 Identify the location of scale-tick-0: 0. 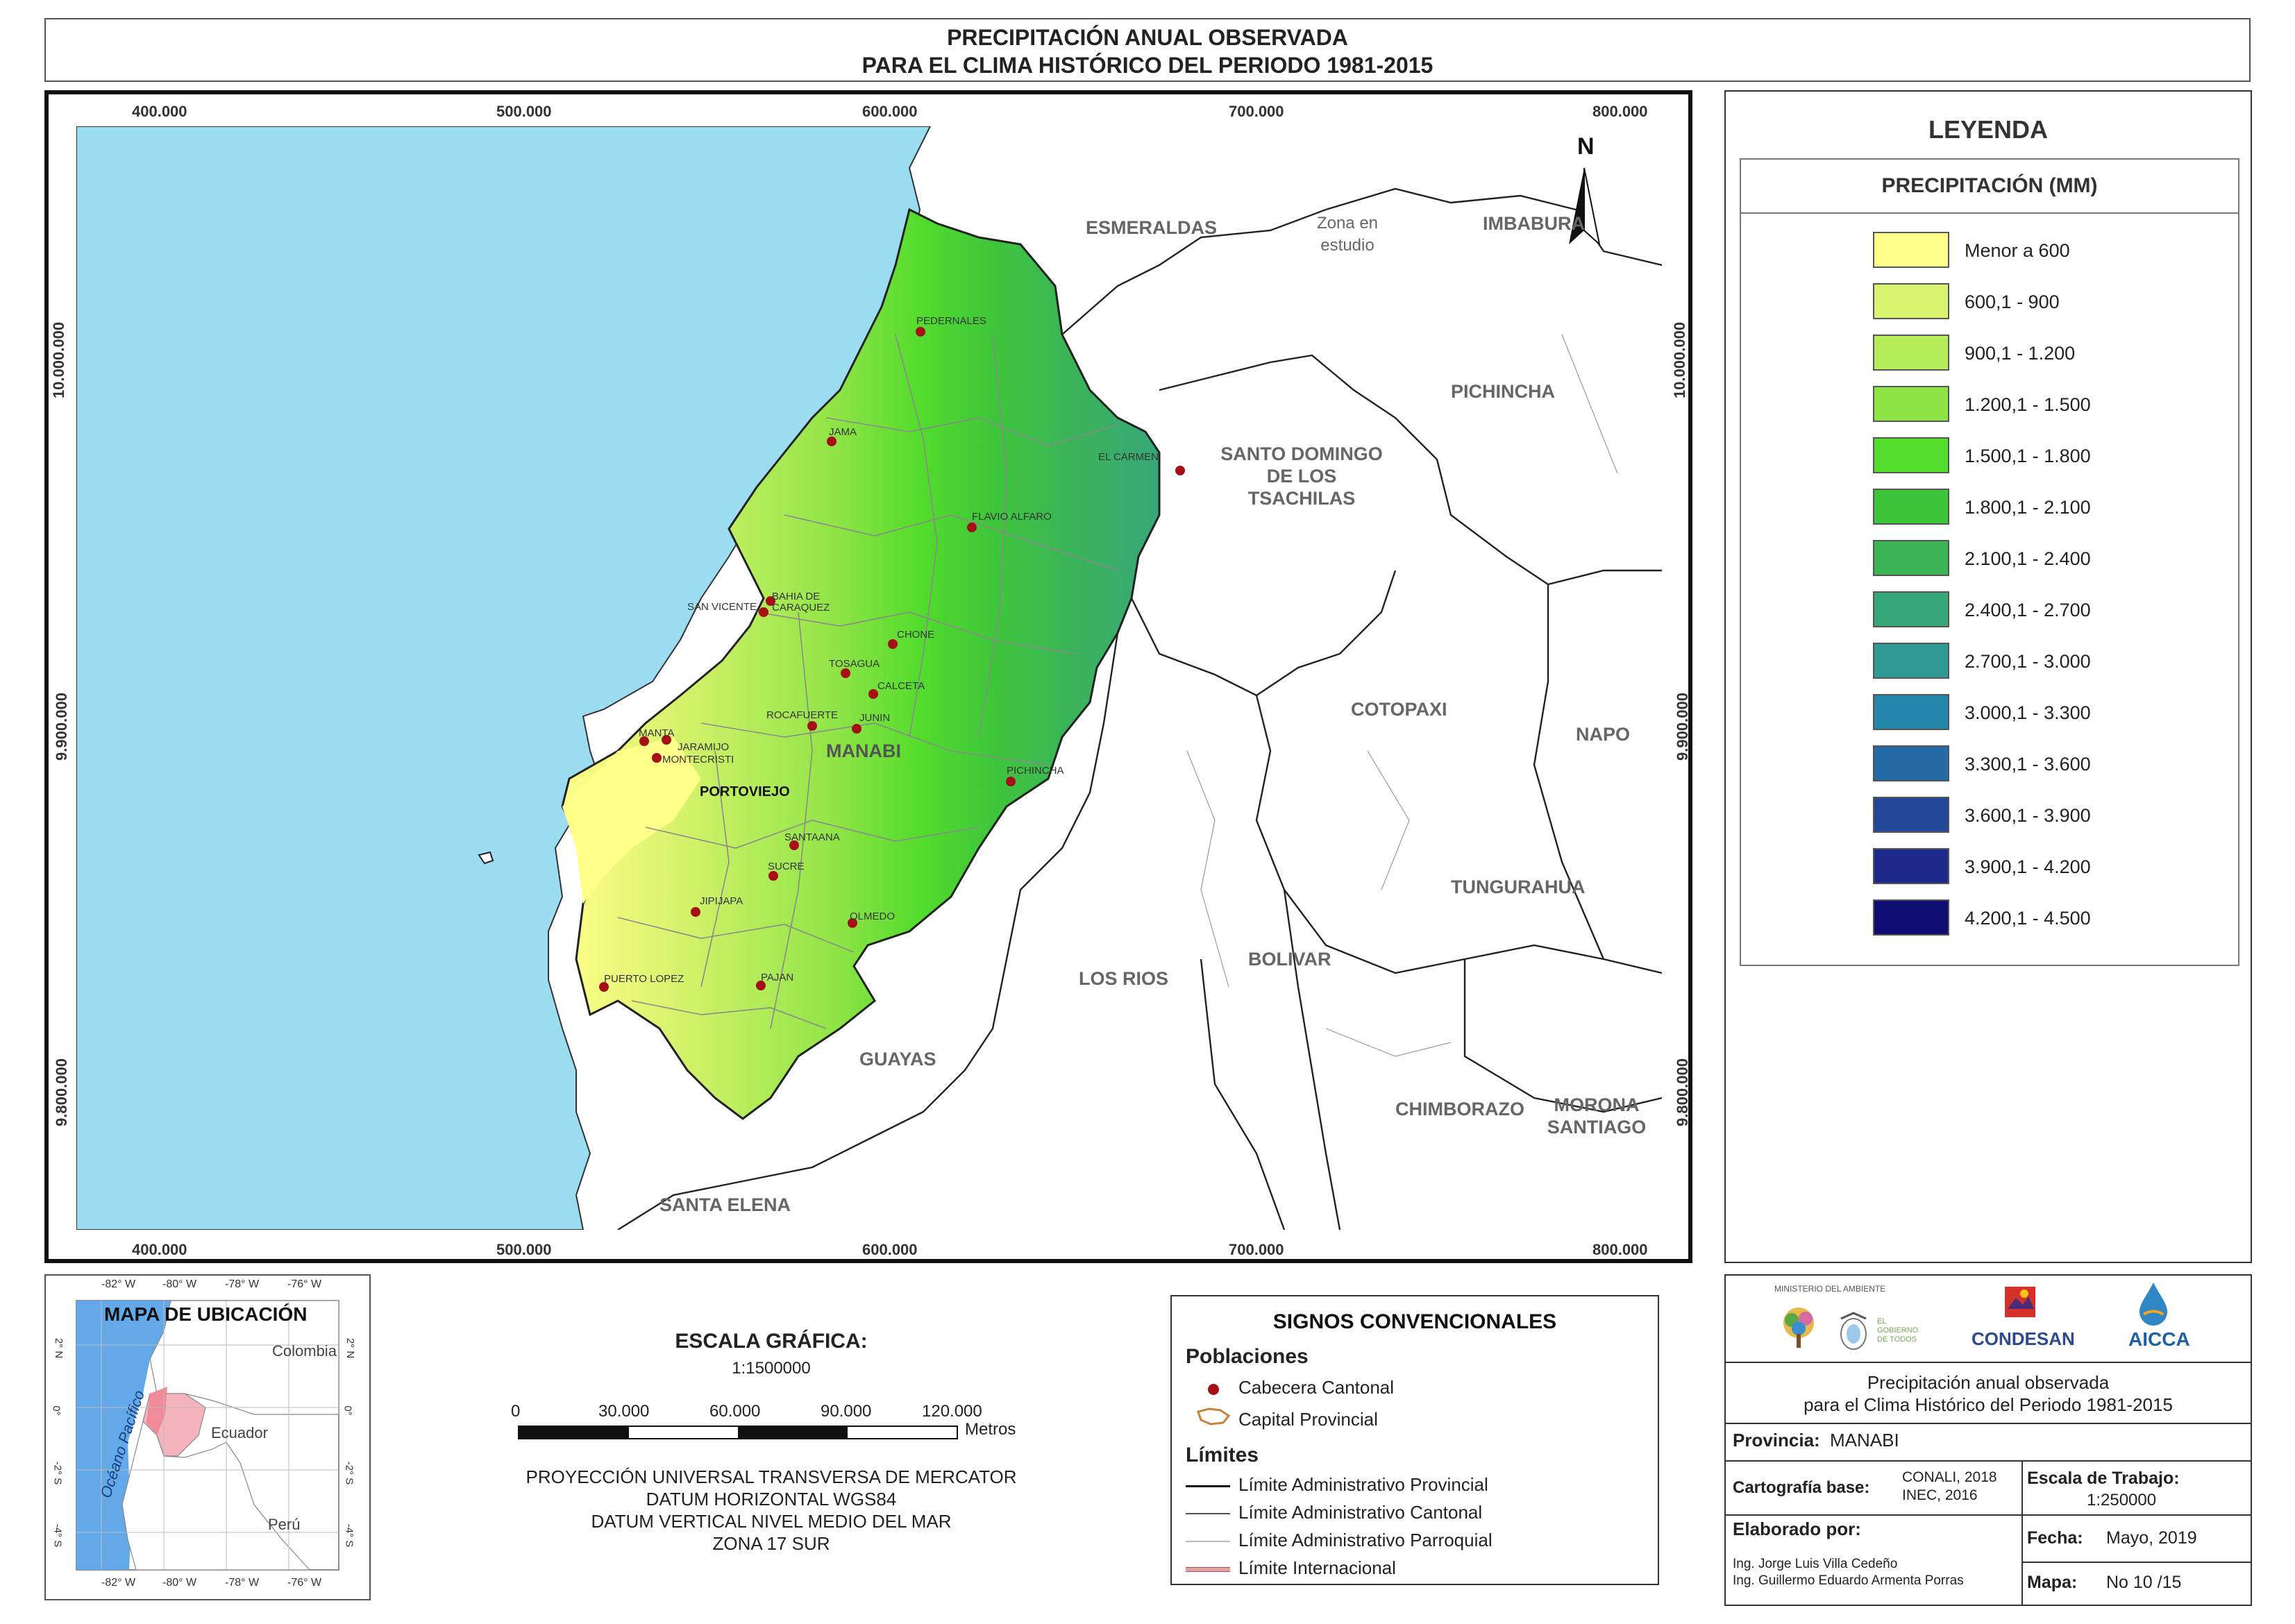
(516, 1411).